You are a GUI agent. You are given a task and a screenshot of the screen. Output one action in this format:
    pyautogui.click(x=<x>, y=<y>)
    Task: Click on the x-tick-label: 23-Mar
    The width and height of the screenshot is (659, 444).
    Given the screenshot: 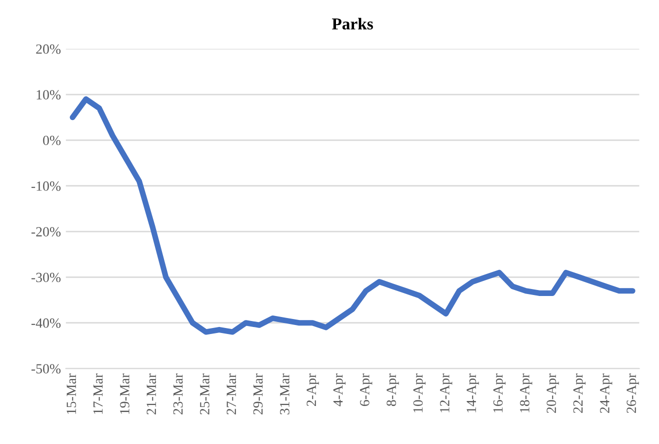 What is the action you would take?
    pyautogui.click(x=178, y=394)
    